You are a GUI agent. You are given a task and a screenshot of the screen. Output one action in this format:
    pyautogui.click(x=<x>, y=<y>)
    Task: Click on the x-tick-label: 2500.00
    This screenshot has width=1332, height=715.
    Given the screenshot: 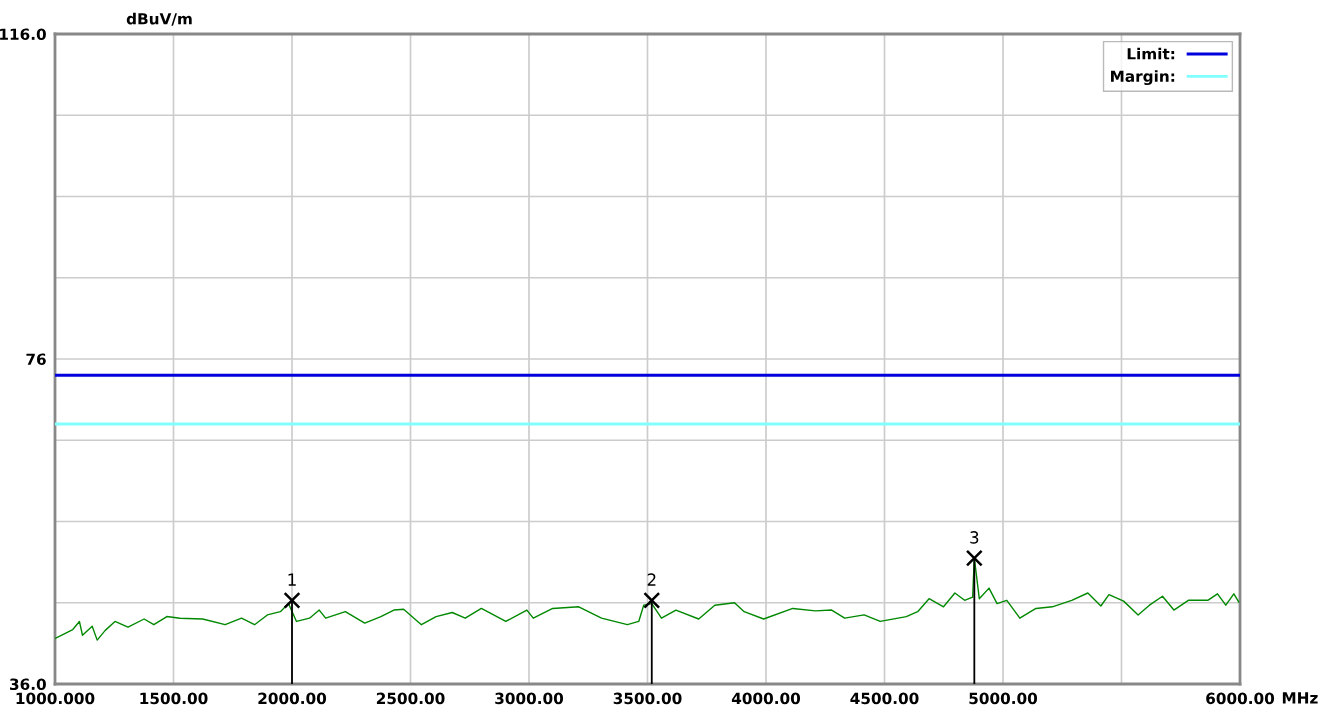 What is the action you would take?
    pyautogui.click(x=410, y=698)
    